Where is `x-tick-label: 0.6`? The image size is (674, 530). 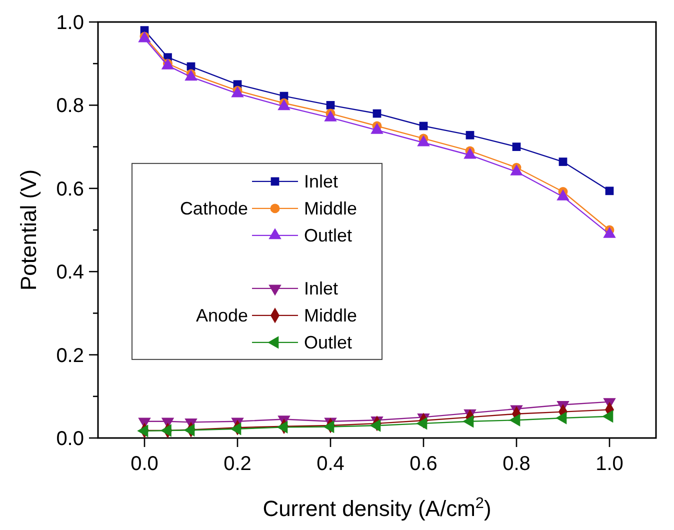
x-tick-label: 0.6 is located at coordinates (424, 464).